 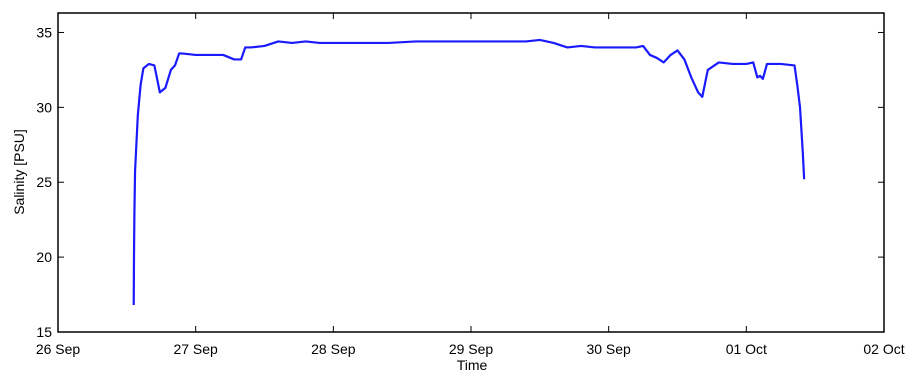 I want to click on x-tick-label: 01 Oct, so click(x=746, y=349).